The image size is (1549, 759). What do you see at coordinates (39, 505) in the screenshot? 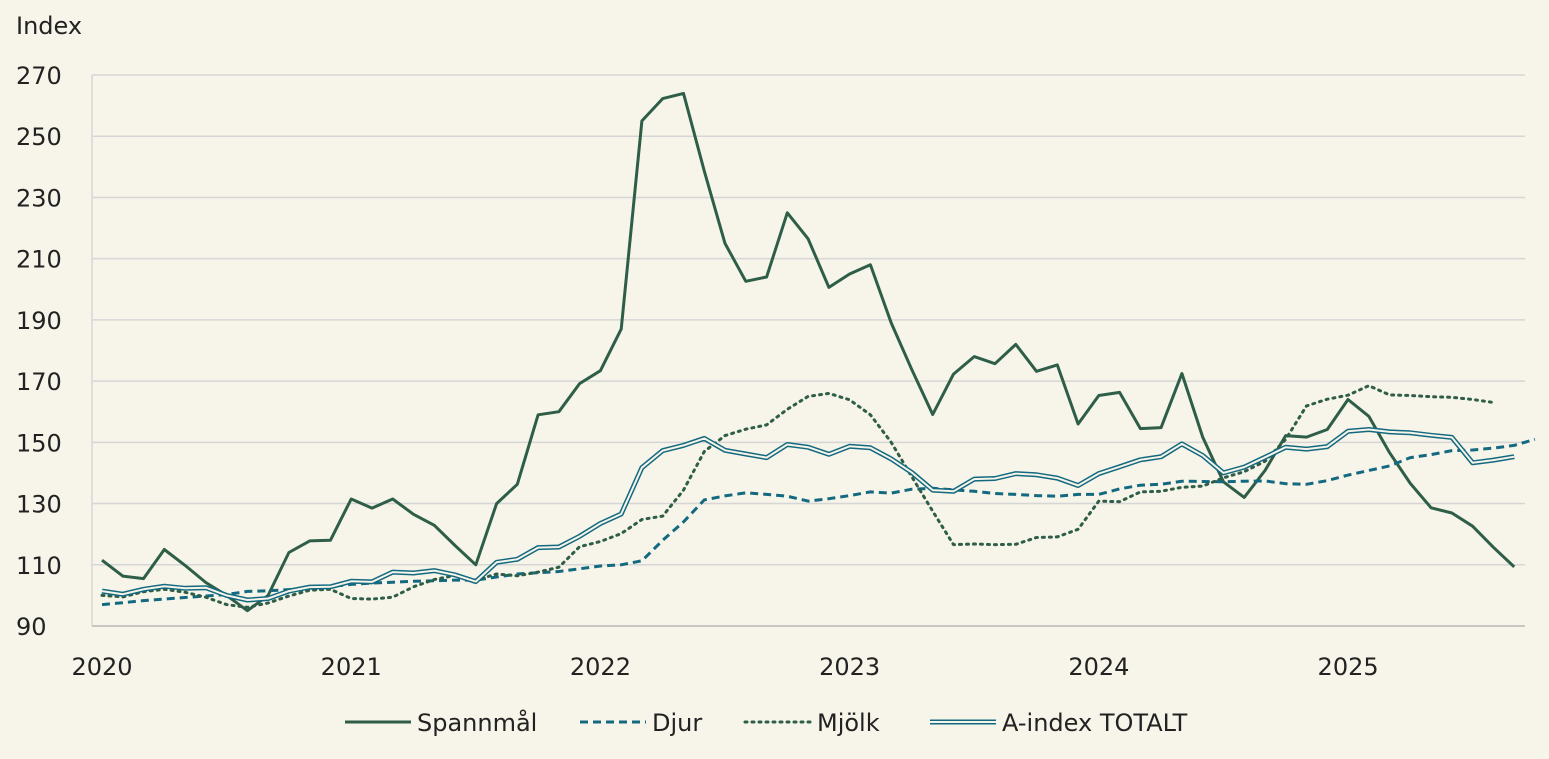
I see `y-tick-label: 130` at bounding box center [39, 505].